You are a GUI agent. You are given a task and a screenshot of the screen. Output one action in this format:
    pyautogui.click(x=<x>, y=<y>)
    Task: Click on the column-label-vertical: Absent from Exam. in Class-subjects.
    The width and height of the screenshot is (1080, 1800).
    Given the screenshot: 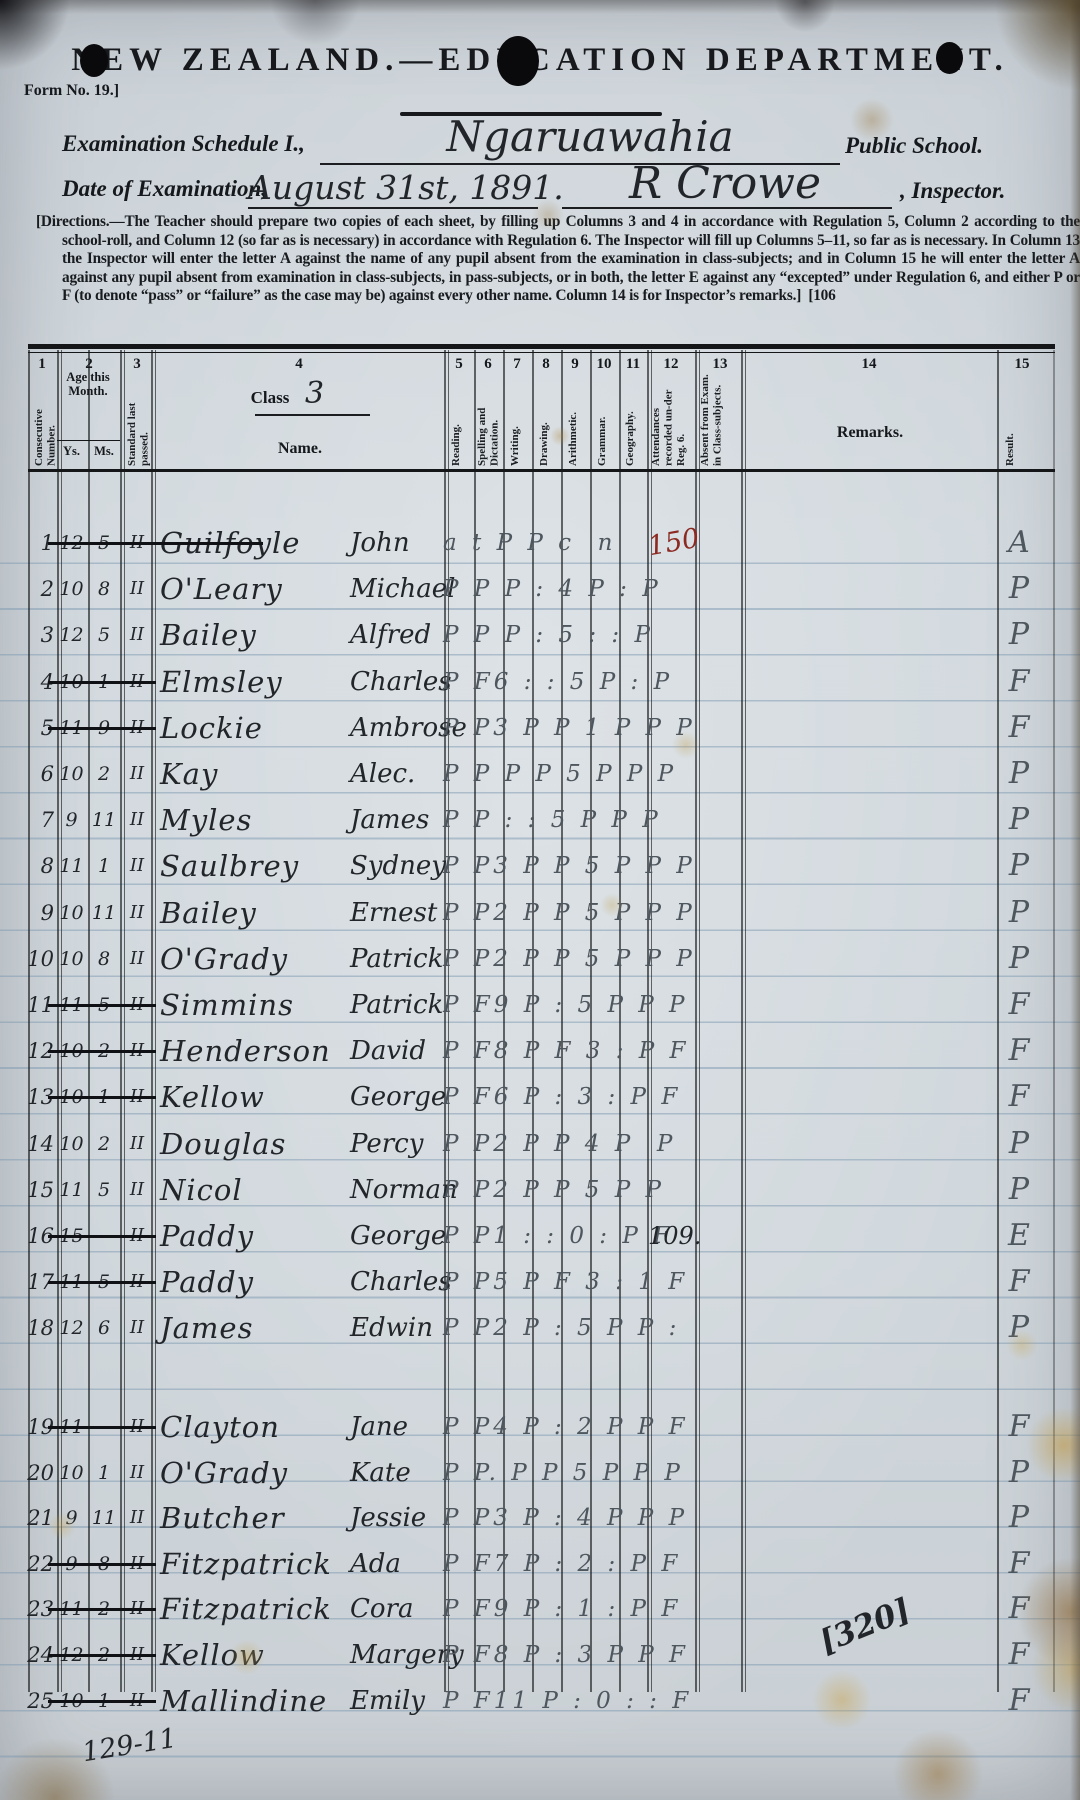 What is the action you would take?
    pyautogui.click(x=711, y=420)
    